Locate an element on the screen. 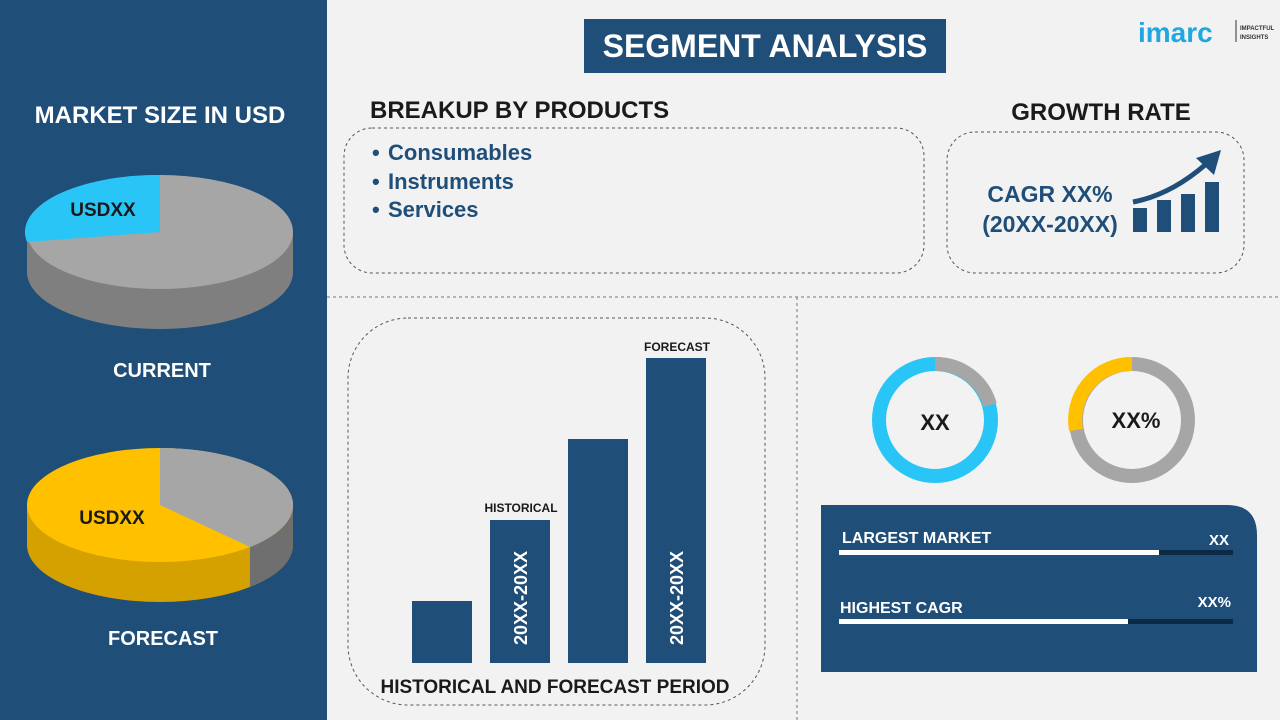  period-title: HISTORICAL AND FORECAST PERIOD is located at coordinates (554, 687).